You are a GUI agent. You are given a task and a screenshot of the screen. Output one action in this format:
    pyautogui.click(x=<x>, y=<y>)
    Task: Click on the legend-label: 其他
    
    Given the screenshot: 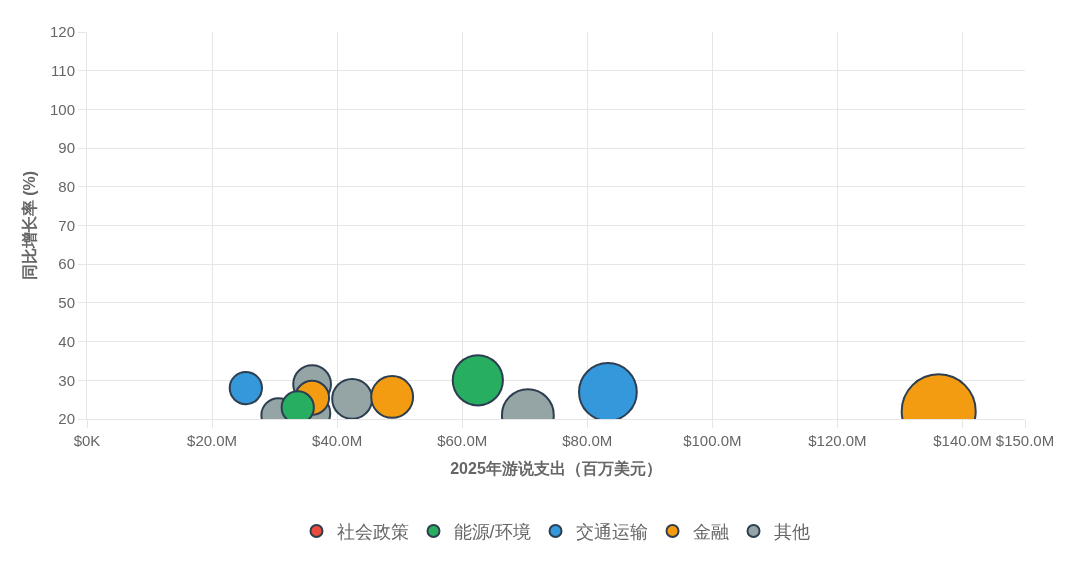 What is the action you would take?
    pyautogui.click(x=791, y=531)
    